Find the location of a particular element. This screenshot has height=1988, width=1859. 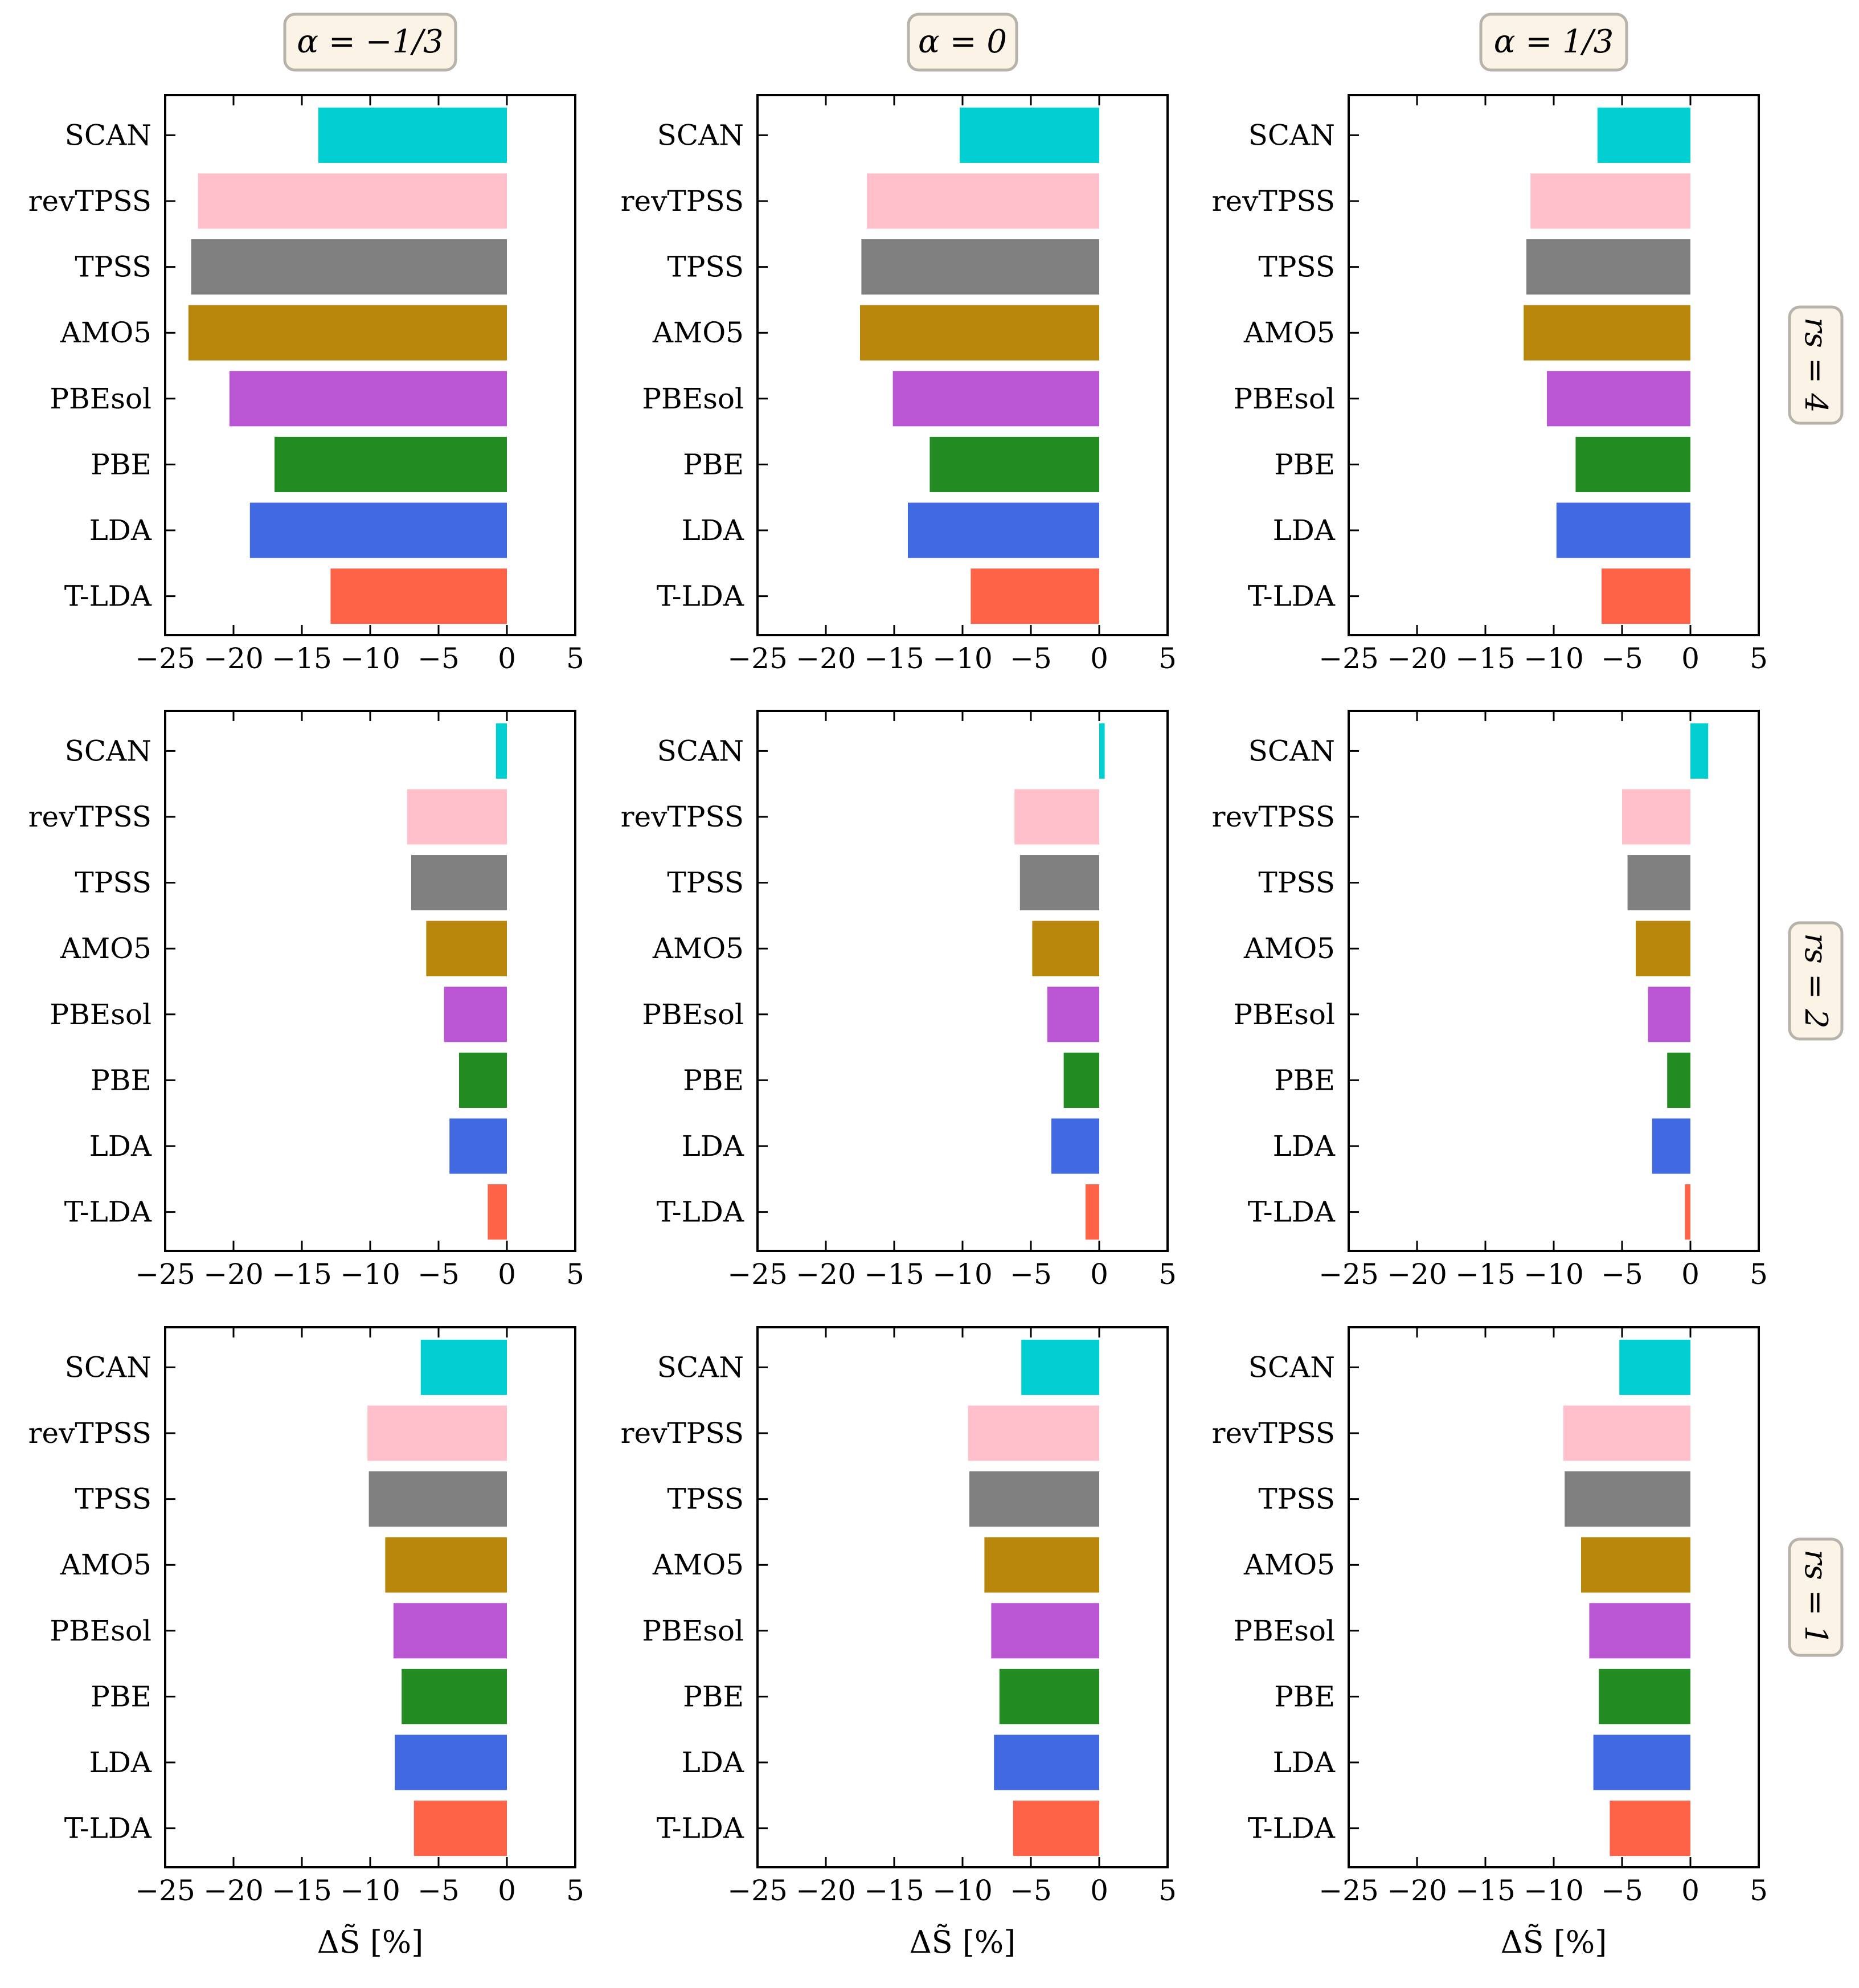

row-label-2: rs = 2 is located at coordinates (1816, 981).